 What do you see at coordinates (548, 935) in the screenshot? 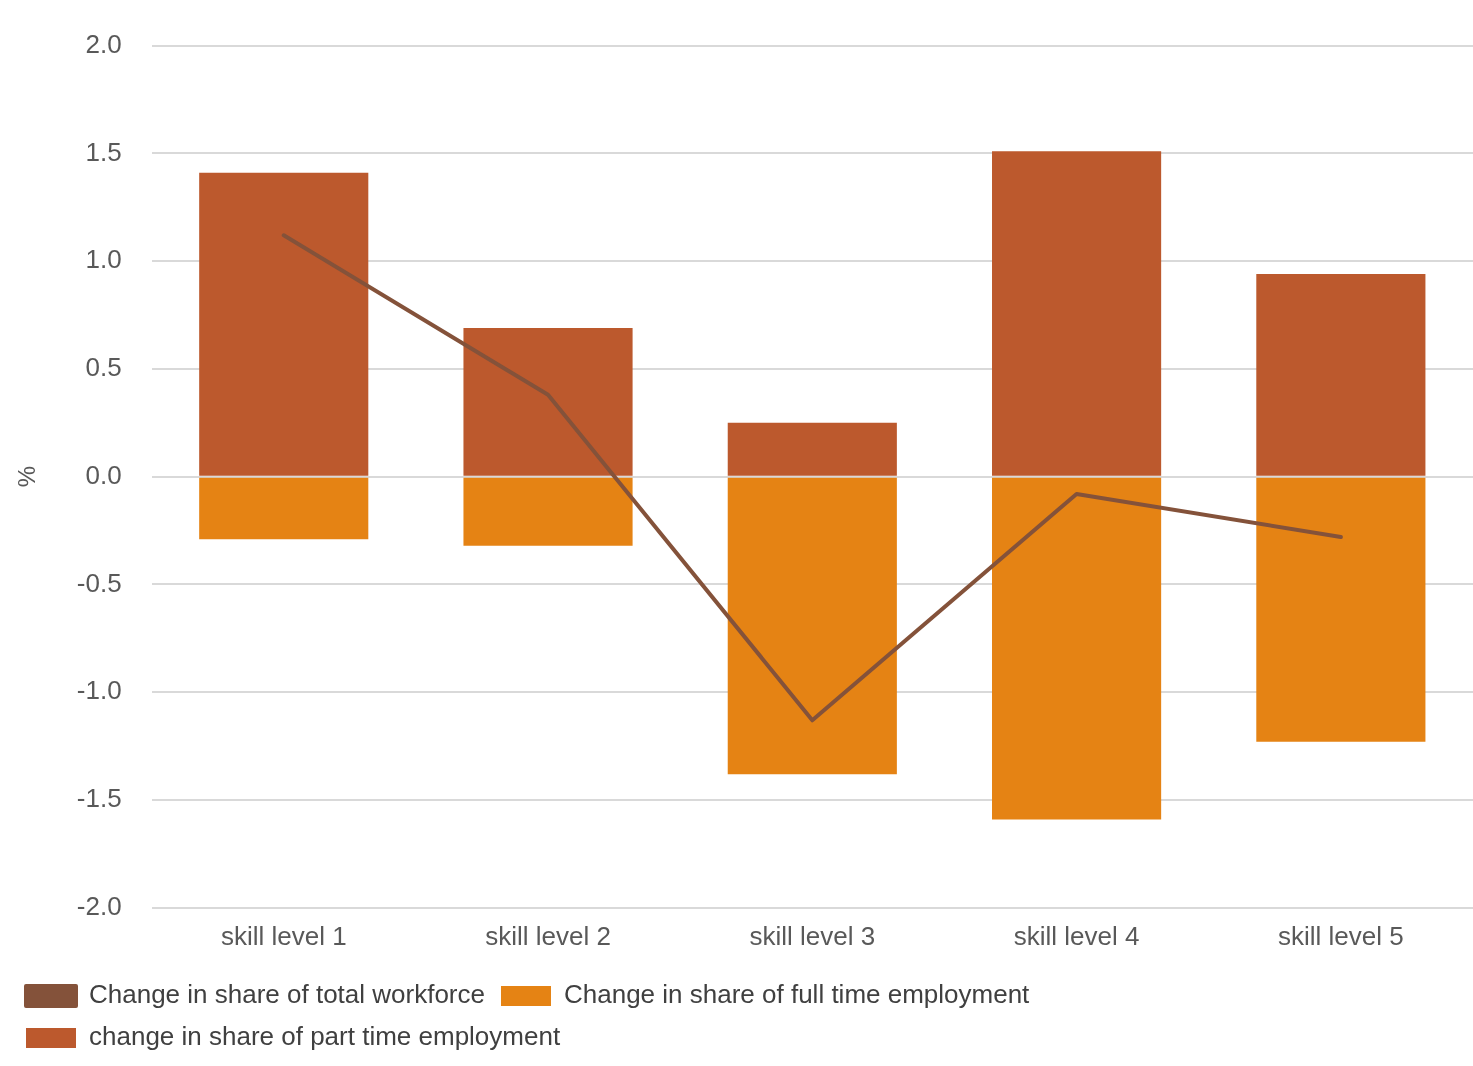
I see `x-tick-label: skill level 2` at bounding box center [548, 935].